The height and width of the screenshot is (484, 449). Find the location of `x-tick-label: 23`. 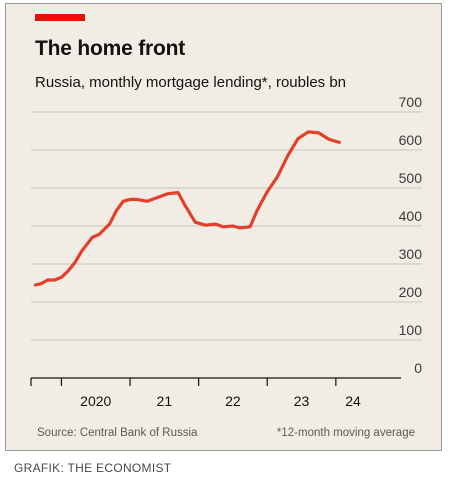

x-tick-label: 23 is located at coordinates (302, 401).